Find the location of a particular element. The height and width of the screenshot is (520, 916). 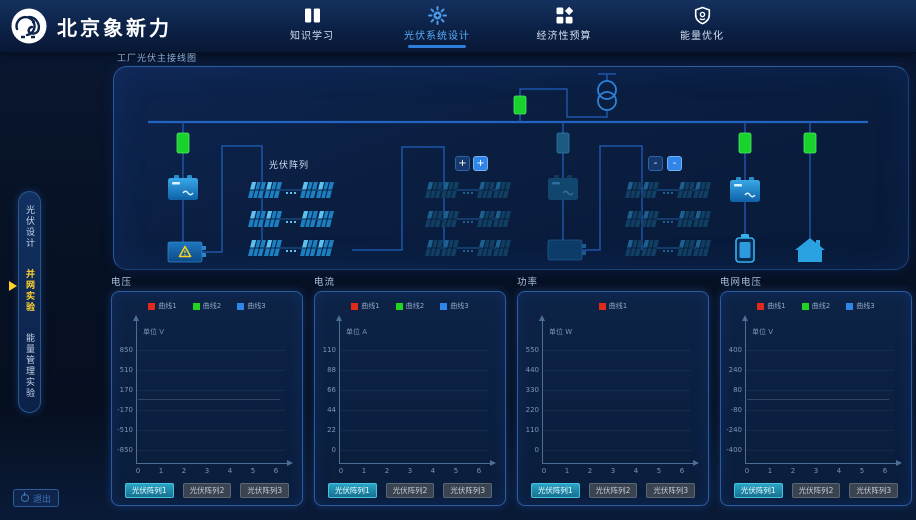

pv-add-button-1: + is located at coordinates (462, 163).